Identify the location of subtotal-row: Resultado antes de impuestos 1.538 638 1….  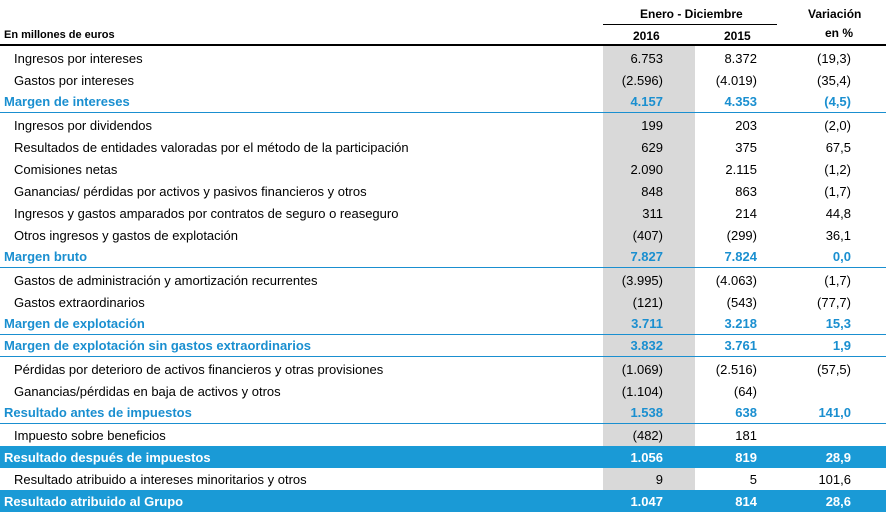
(443, 413).